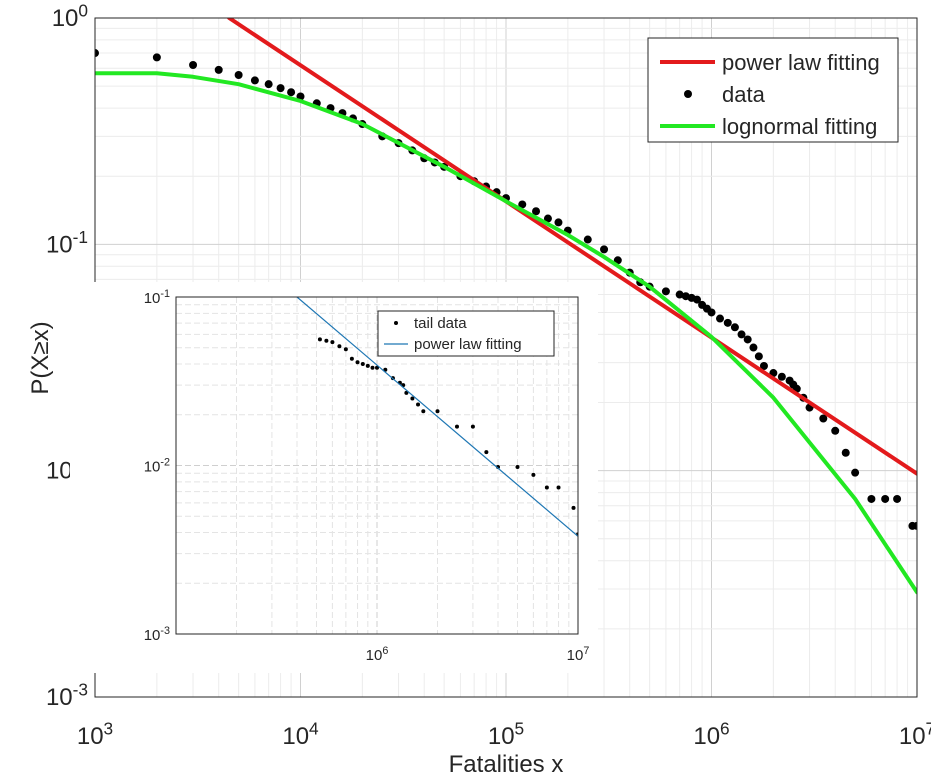 This screenshot has width=931, height=781. I want to click on main-legend: power law fitting data lognormal fitting, so click(773, 90).